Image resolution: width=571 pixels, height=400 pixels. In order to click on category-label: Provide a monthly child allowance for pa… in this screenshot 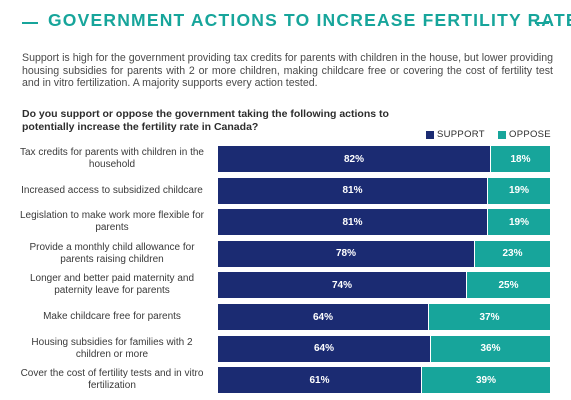, I will do `click(112, 253)`.